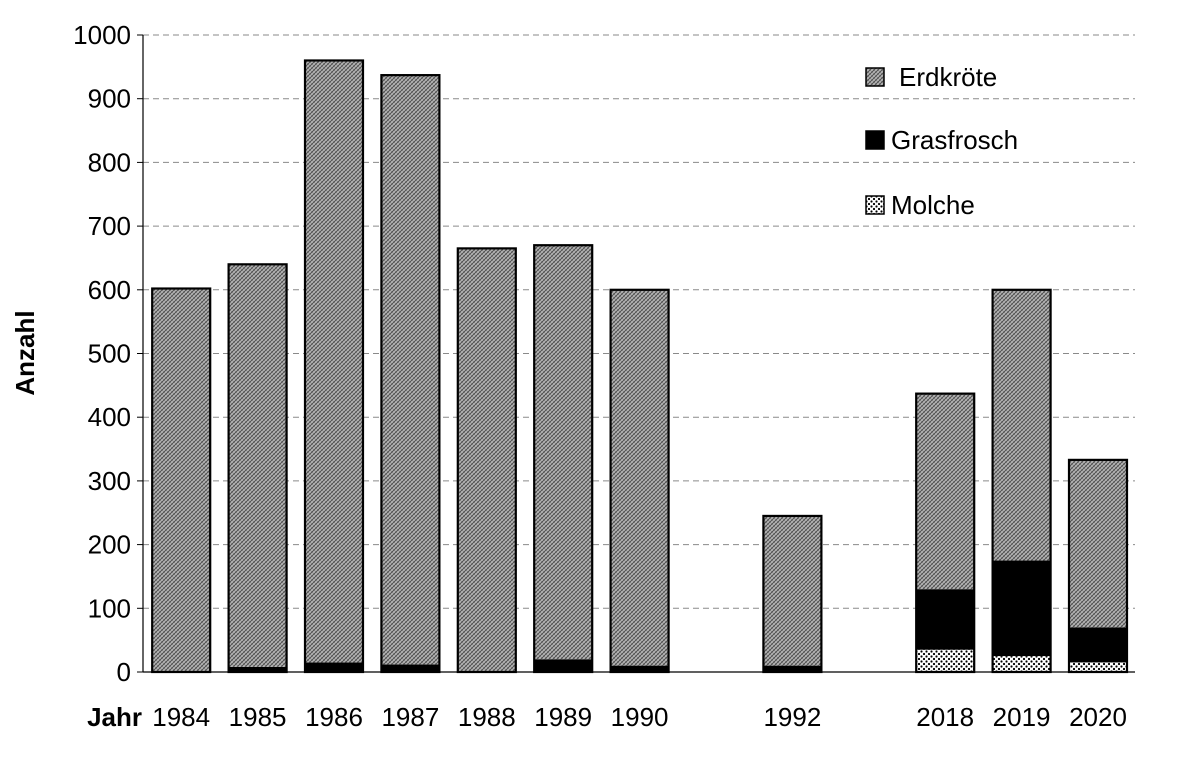 This screenshot has width=1201, height=762. What do you see at coordinates (933, 205) in the screenshot?
I see `legend-label: Molche` at bounding box center [933, 205].